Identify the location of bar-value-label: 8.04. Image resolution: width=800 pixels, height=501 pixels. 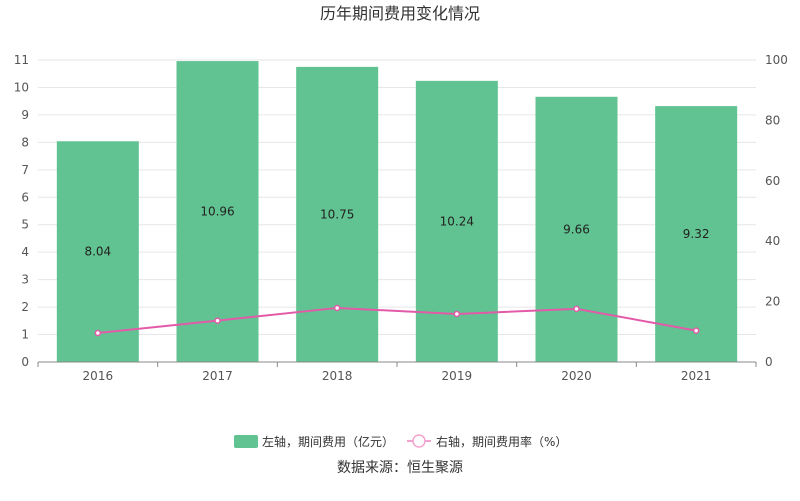
(97, 252).